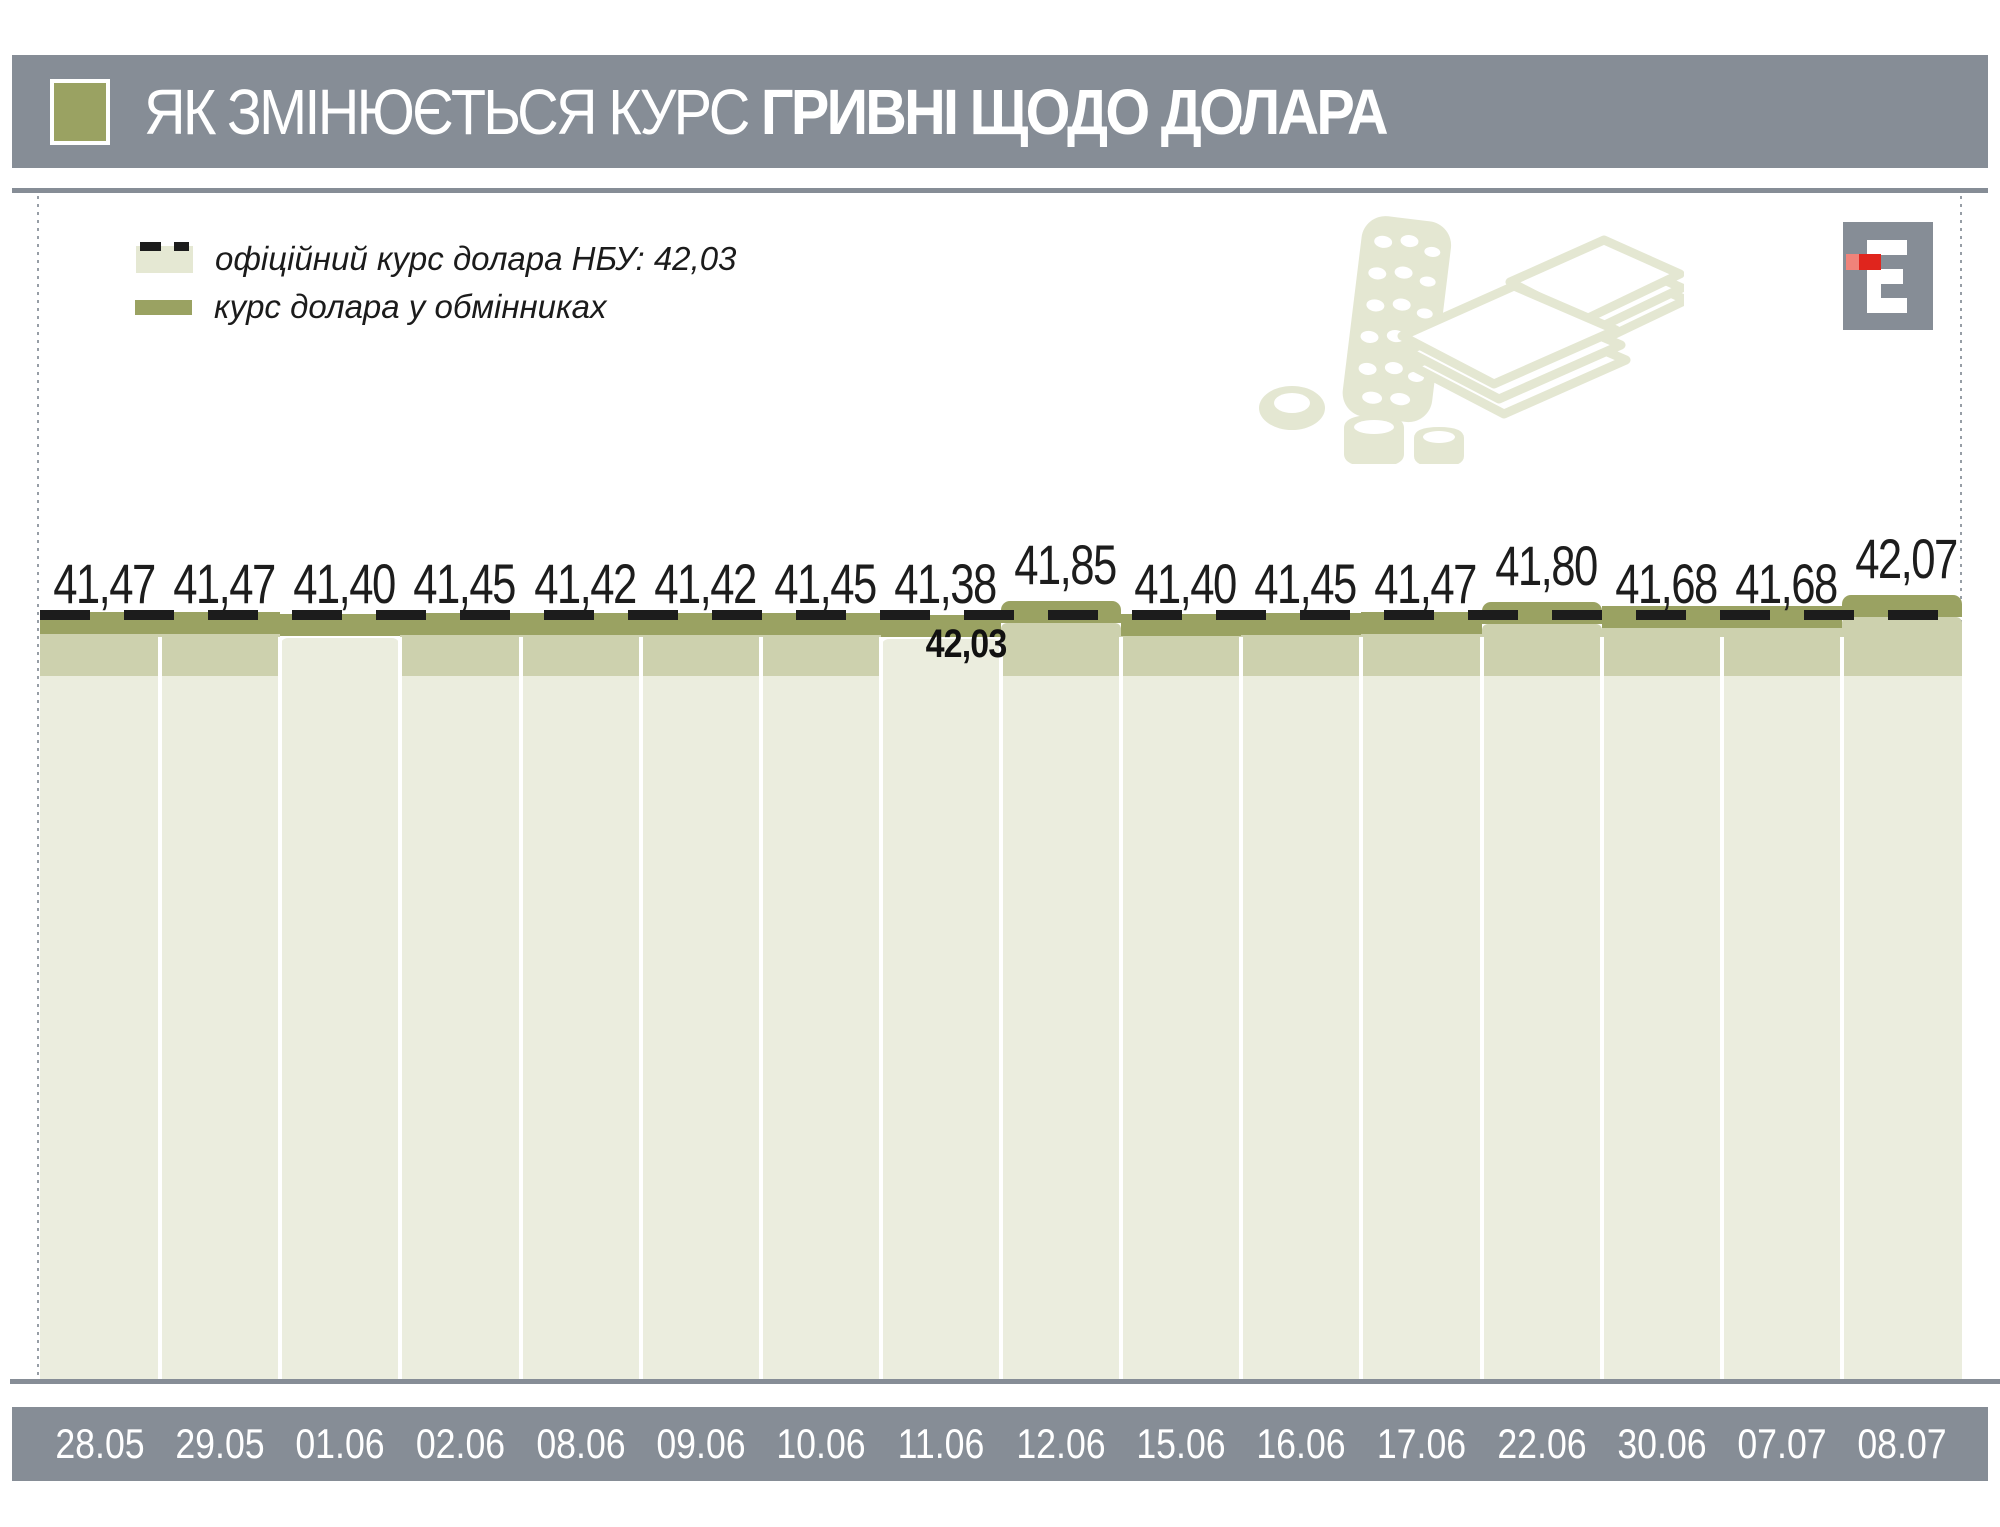 The height and width of the screenshot is (1527, 2000). I want to click on date-label: 29.05, so click(220, 1443).